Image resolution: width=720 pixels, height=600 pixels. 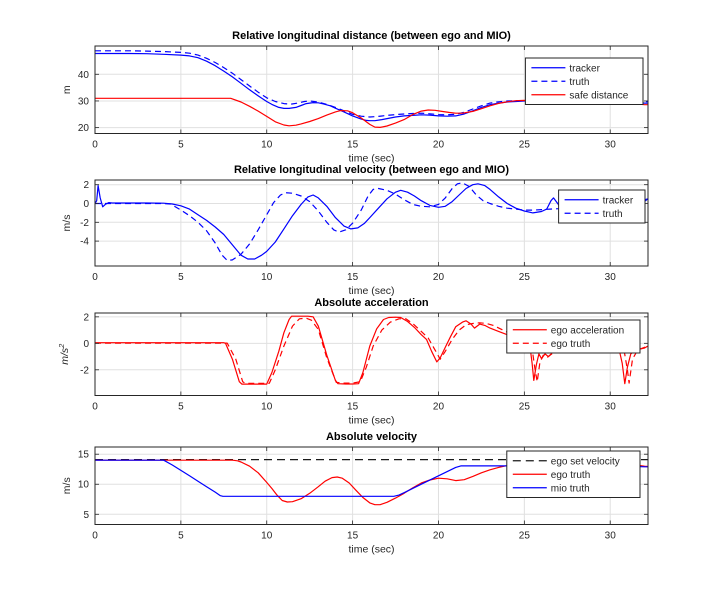 I want to click on legend-label: safe distance, so click(x=598, y=95).